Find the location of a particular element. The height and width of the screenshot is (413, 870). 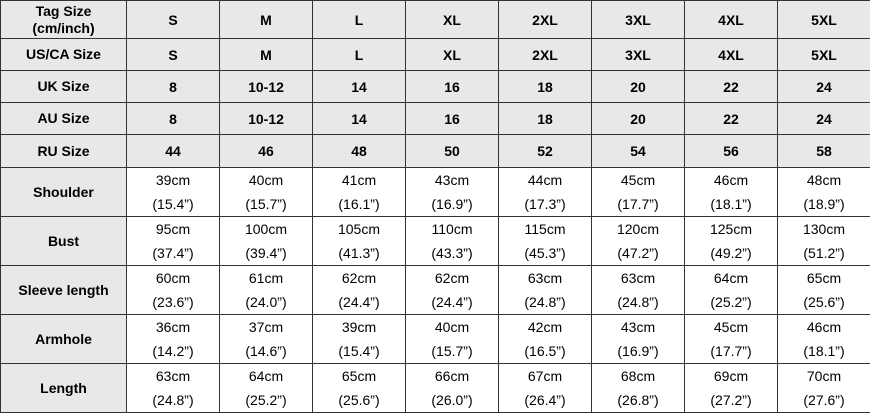

inch-value: (24.8”) is located at coordinates (545, 302).